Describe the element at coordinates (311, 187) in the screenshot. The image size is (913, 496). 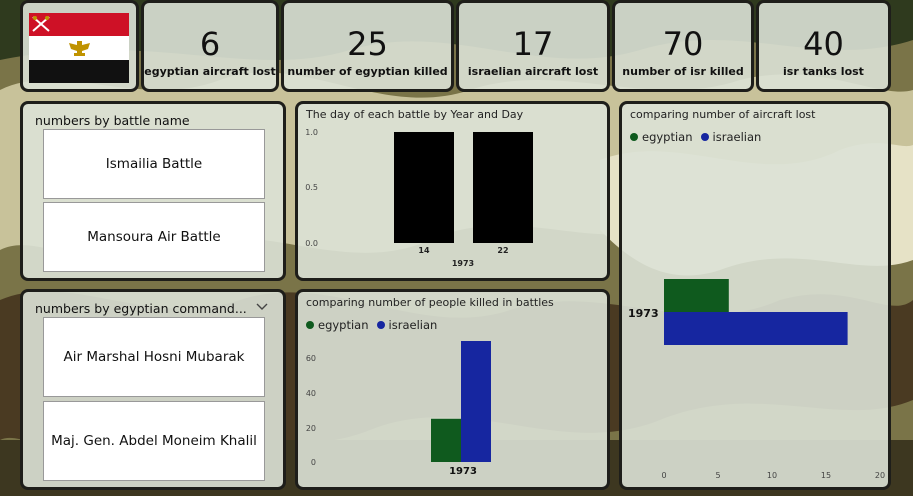
I see `y-tick-label: 0.5` at that location.